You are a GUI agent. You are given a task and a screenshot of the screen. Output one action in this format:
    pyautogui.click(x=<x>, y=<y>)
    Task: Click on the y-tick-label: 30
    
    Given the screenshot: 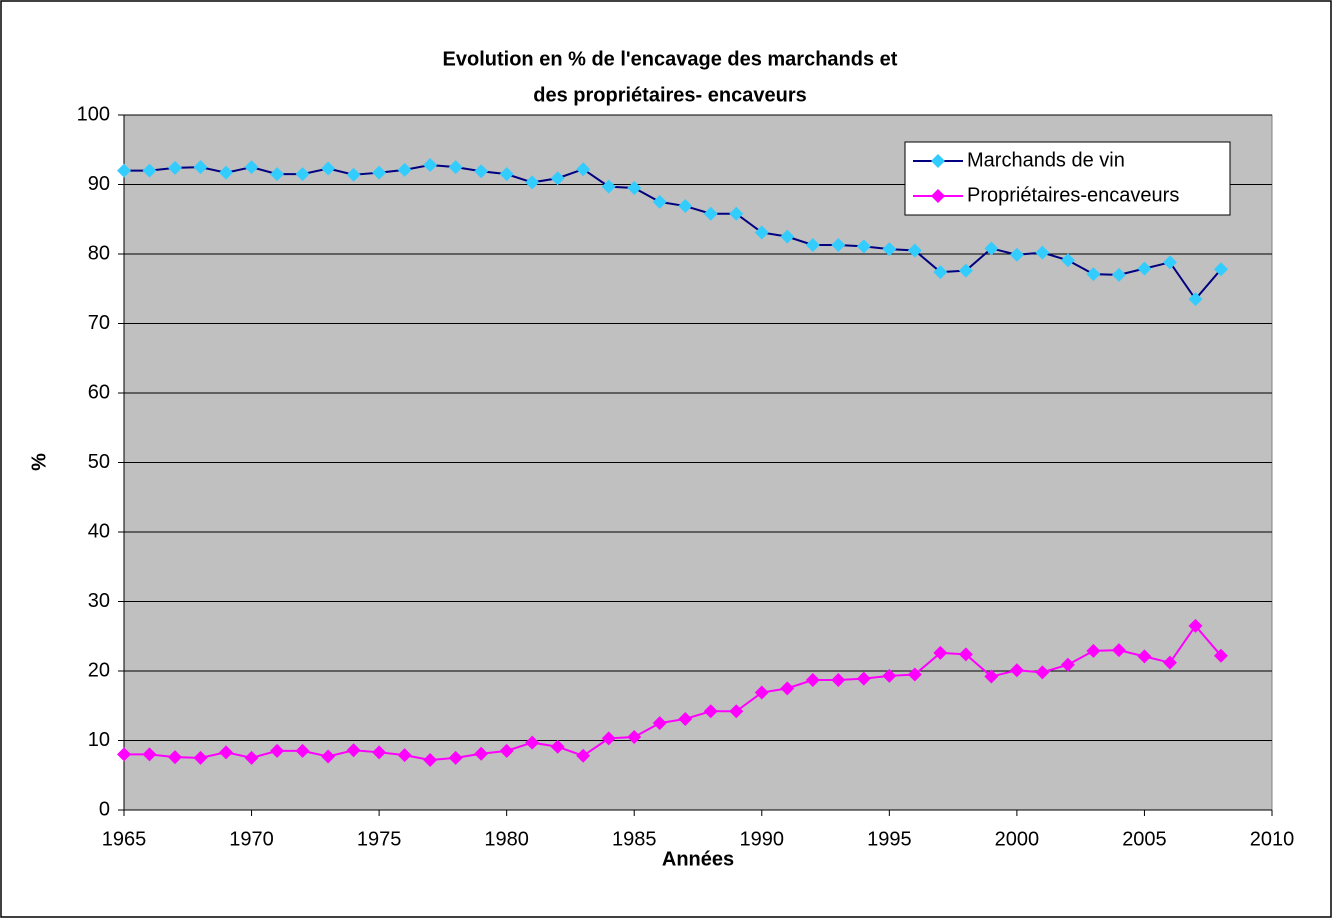 What is the action you would take?
    pyautogui.click(x=99, y=601)
    